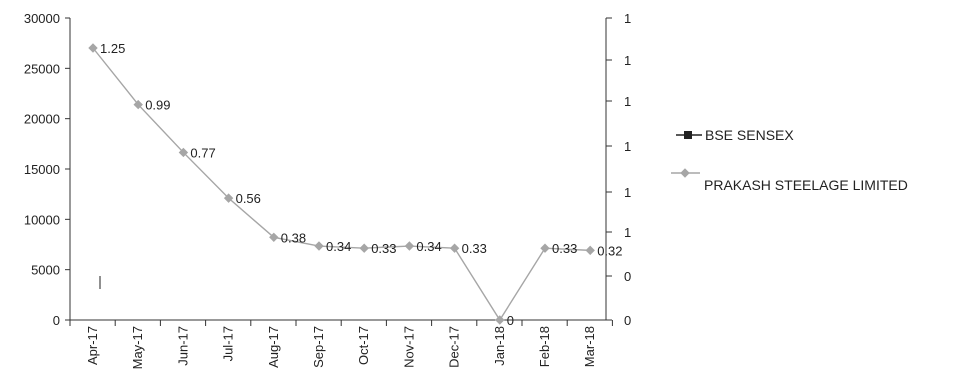  What do you see at coordinates (182, 346) in the screenshot?
I see `x-tick-label: Jun-17` at bounding box center [182, 346].